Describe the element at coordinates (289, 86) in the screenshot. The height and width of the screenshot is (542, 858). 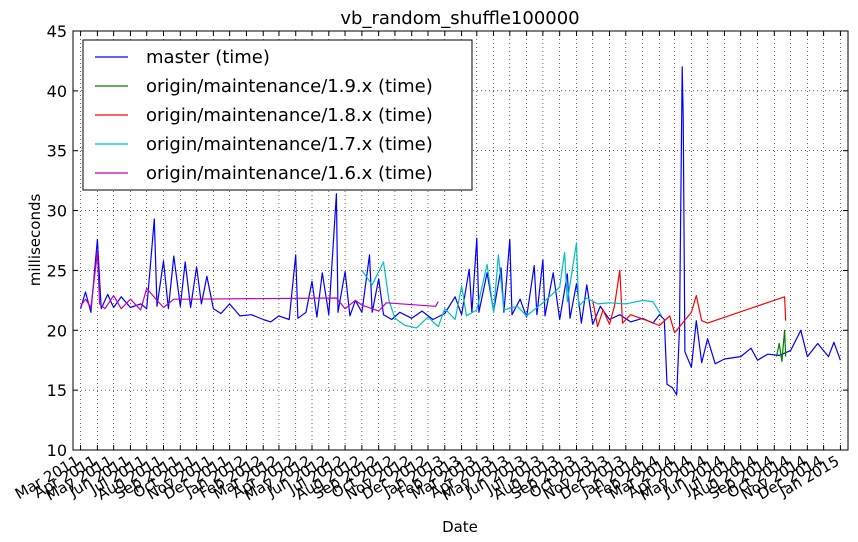
I see `legend-label: origin/maintenance/1.9.x (time)` at that location.